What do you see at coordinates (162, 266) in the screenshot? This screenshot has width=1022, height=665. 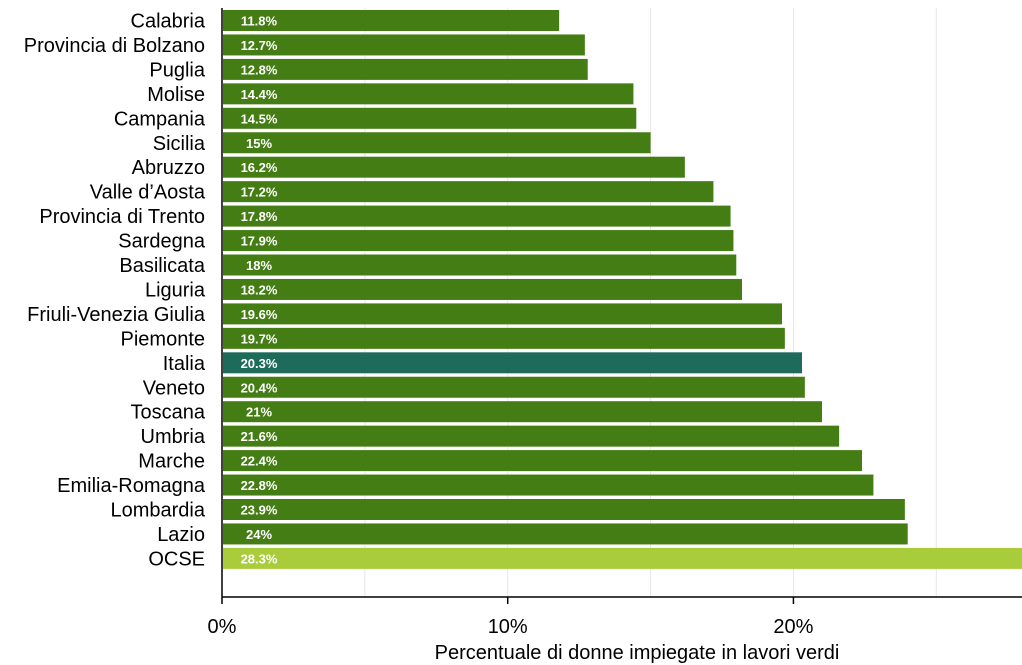 I see `category-label: Basilicata` at bounding box center [162, 266].